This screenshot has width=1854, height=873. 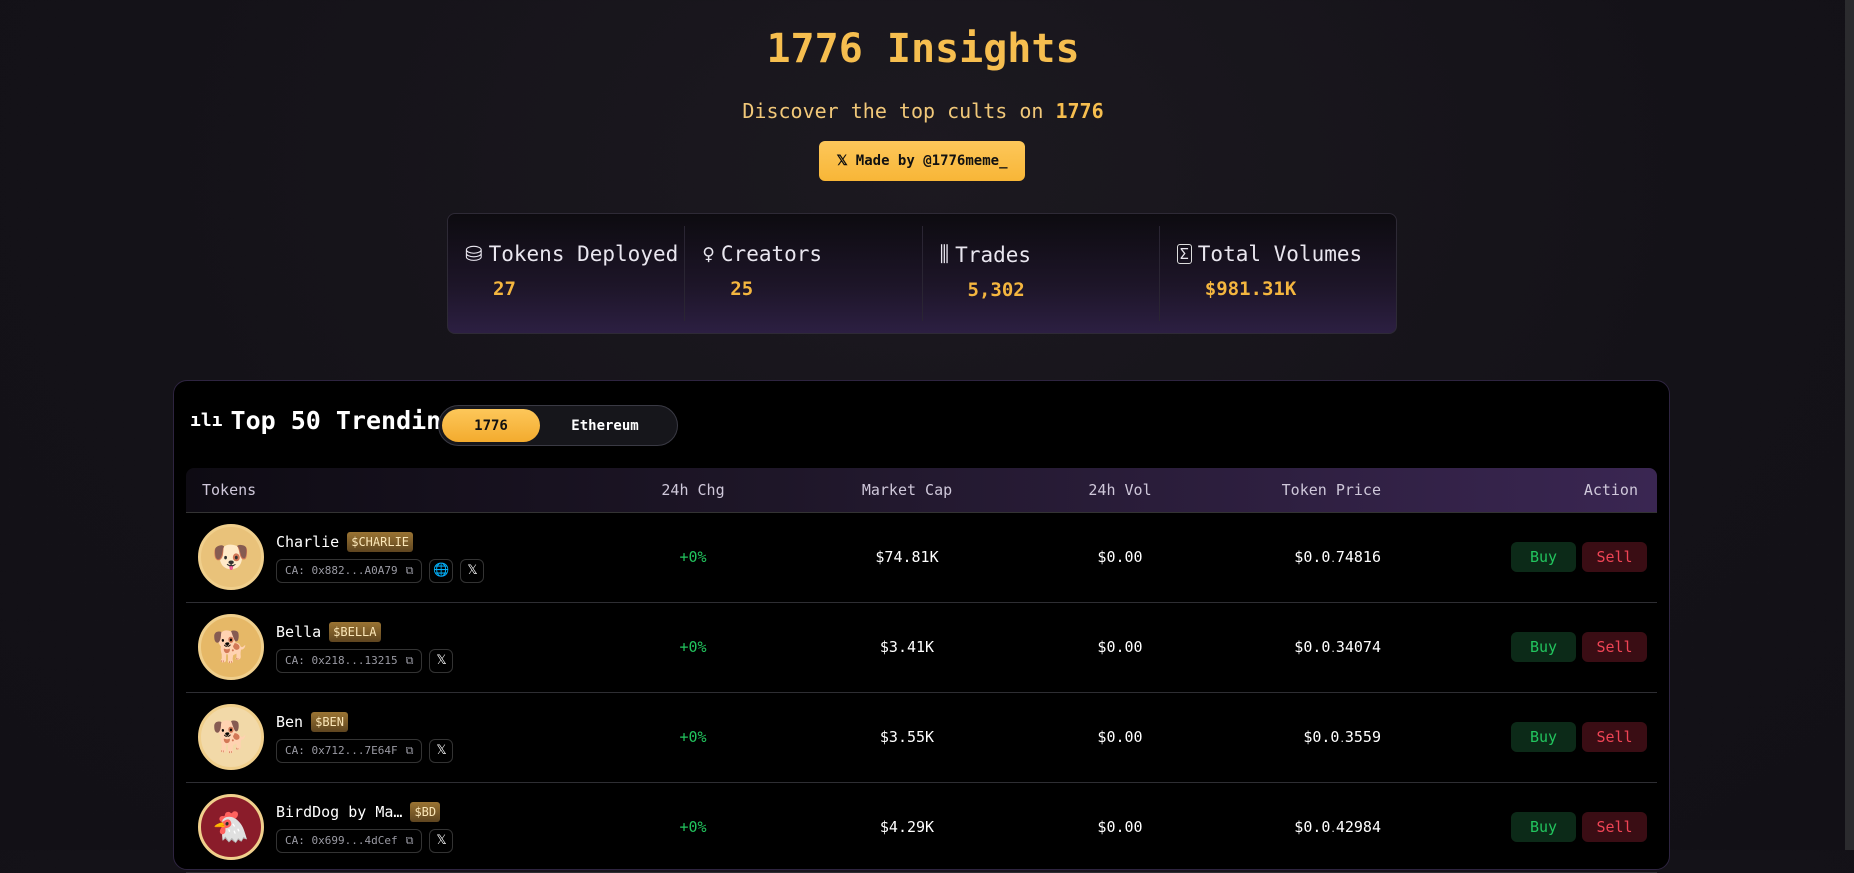 What do you see at coordinates (923, 49) in the screenshot?
I see `page-title: 1776 Insights` at bounding box center [923, 49].